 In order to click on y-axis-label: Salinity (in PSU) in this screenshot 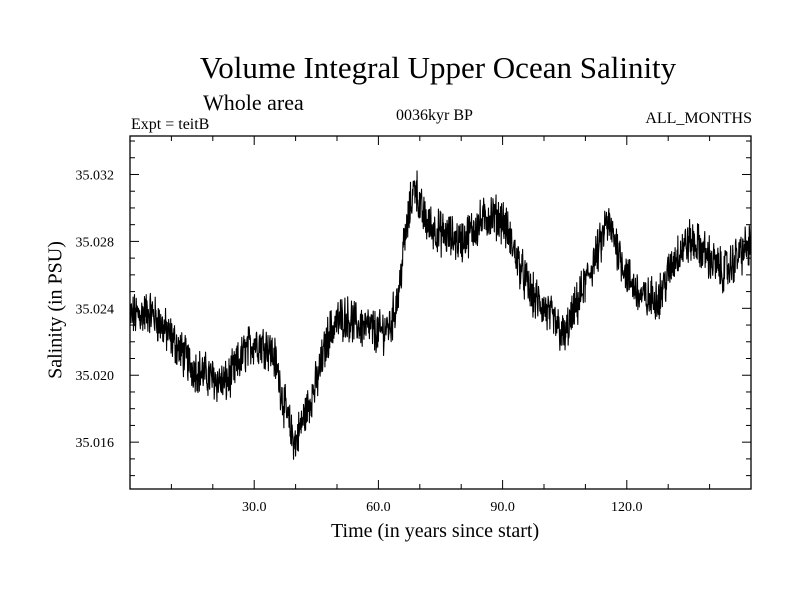, I will do `click(55, 310)`.